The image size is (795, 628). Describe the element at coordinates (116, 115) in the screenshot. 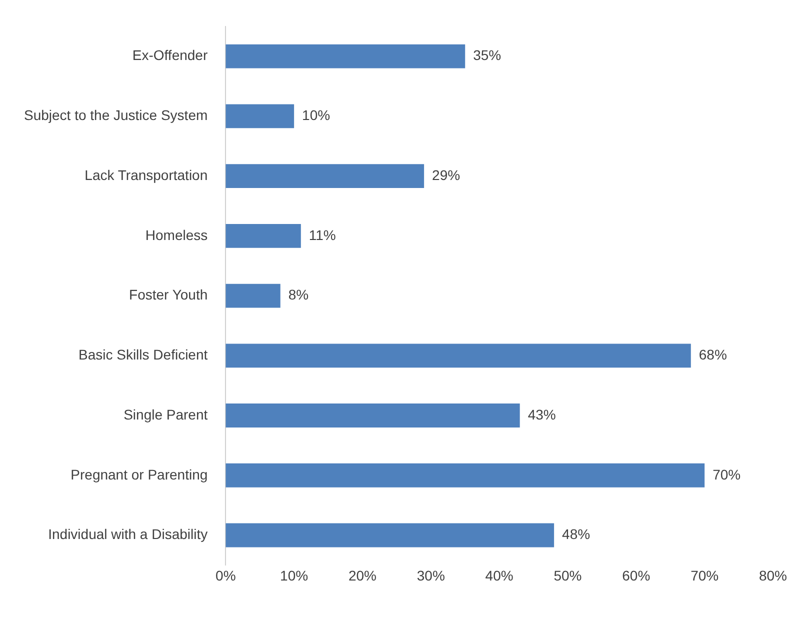

I see `y-tick-label: Subject to the Justice System` at that location.